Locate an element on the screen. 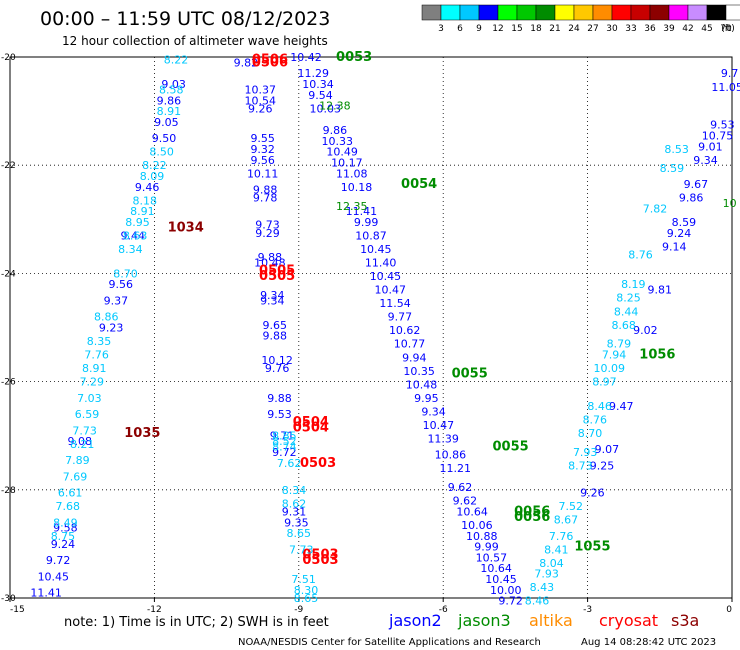 The image size is (740, 650). wave-height-label: 9.07 is located at coordinates (607, 449).